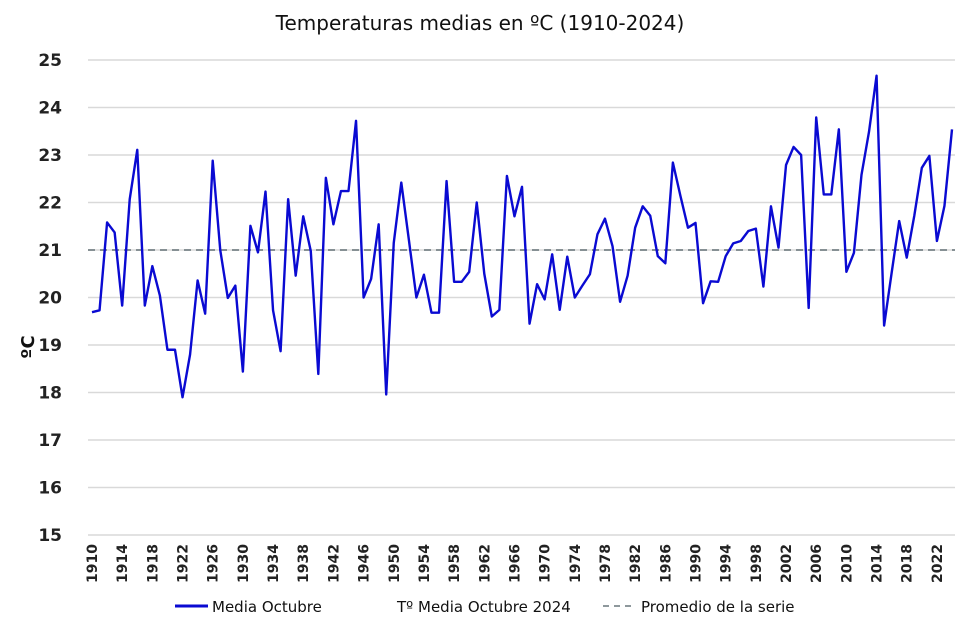  What do you see at coordinates (455, 563) in the screenshot?
I see `x-tick-label: 1958` at bounding box center [455, 563].